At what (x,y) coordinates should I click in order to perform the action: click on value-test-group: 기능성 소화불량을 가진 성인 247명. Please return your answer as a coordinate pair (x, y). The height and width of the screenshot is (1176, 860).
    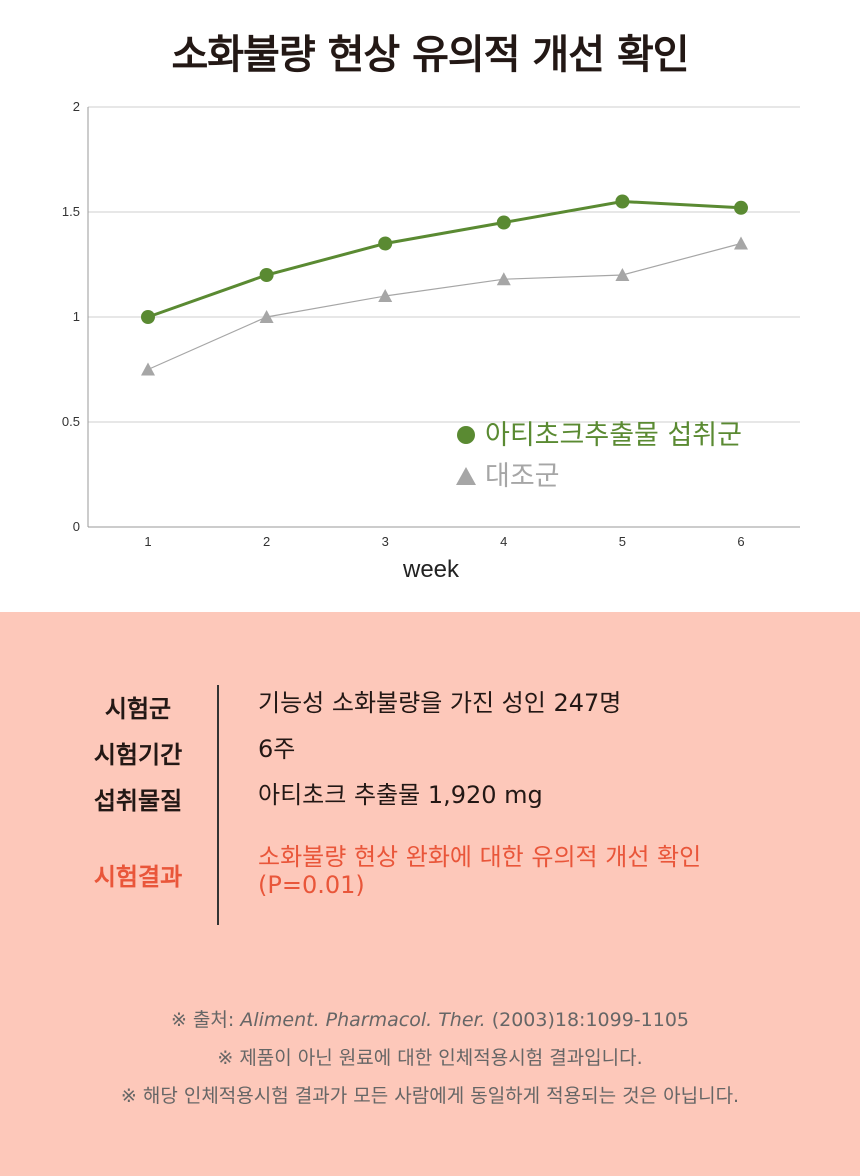
    Looking at the image, I should click on (440, 703).